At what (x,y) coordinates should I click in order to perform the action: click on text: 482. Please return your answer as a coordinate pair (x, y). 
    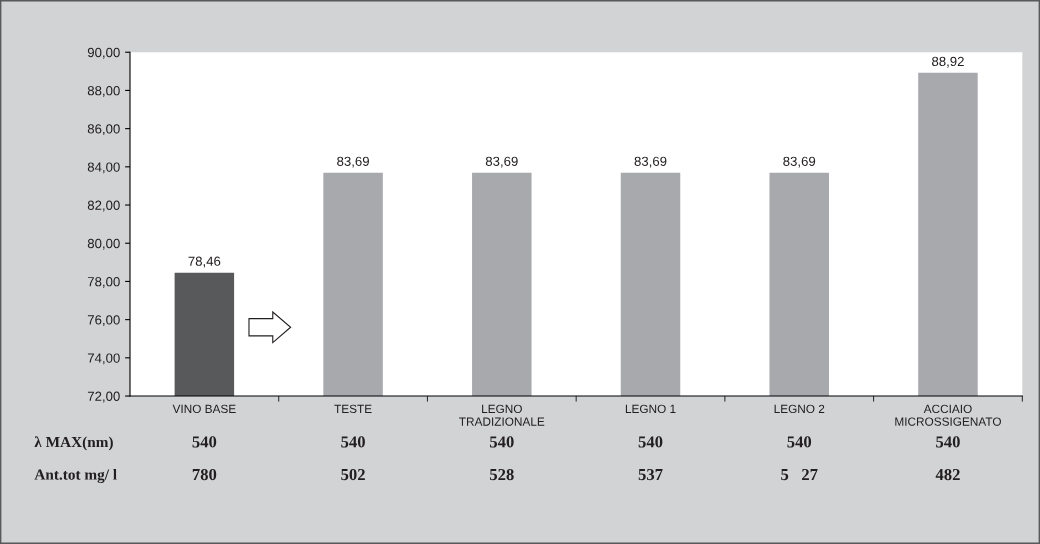
    Looking at the image, I should click on (947, 474).